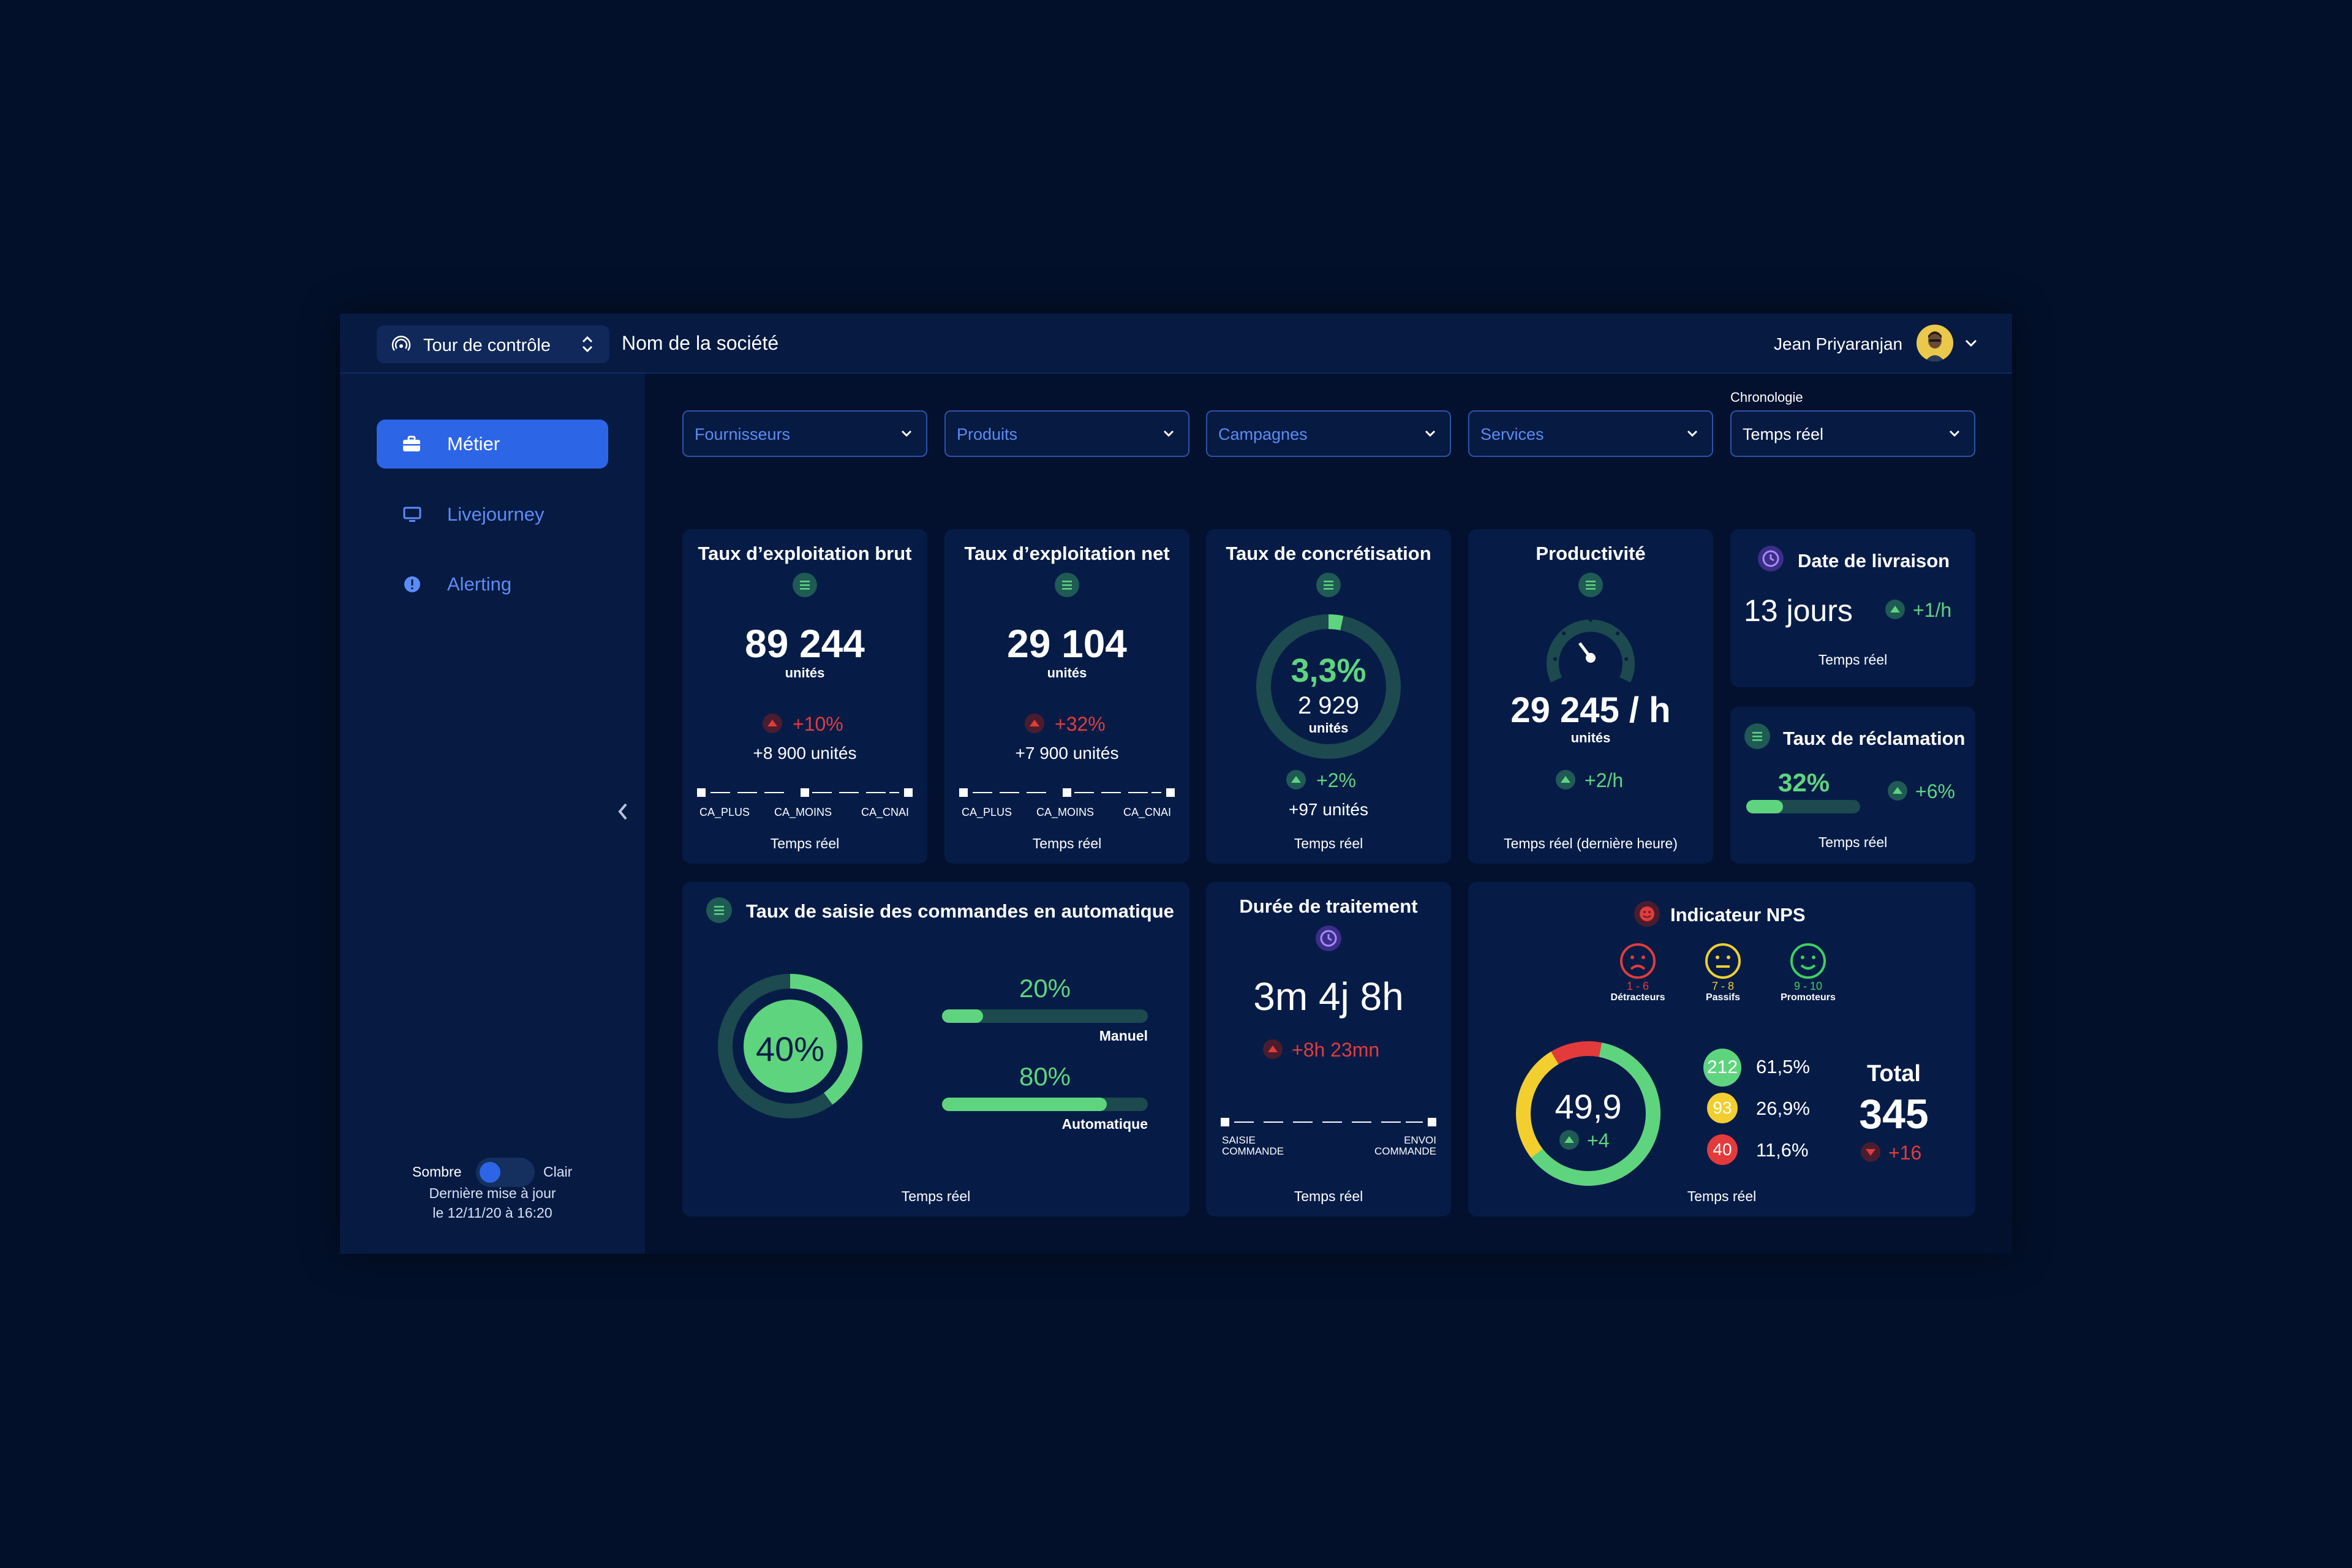 This screenshot has width=2352, height=1568. Describe the element at coordinates (1638, 961) in the screenshot. I see `sad-face-icon` at that location.